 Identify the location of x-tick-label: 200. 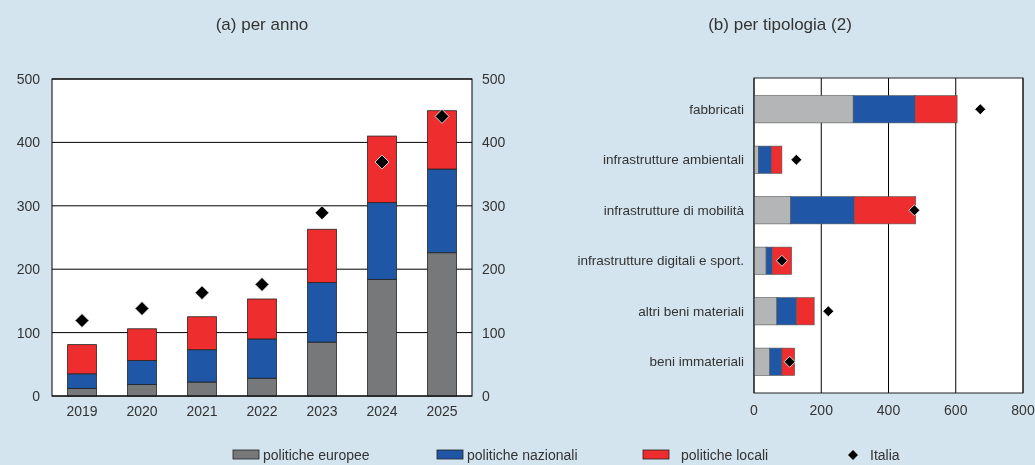
(821, 410).